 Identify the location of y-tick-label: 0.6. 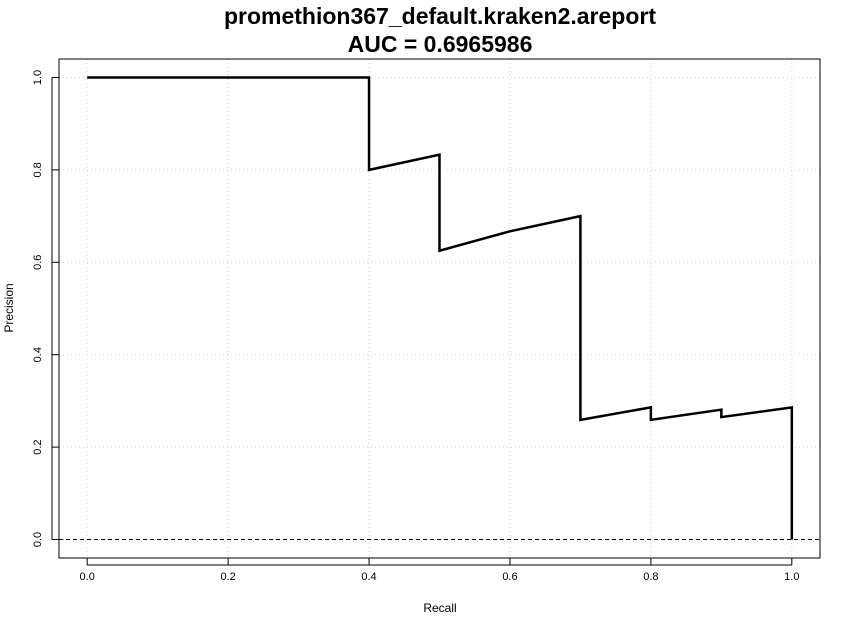
(38, 262).